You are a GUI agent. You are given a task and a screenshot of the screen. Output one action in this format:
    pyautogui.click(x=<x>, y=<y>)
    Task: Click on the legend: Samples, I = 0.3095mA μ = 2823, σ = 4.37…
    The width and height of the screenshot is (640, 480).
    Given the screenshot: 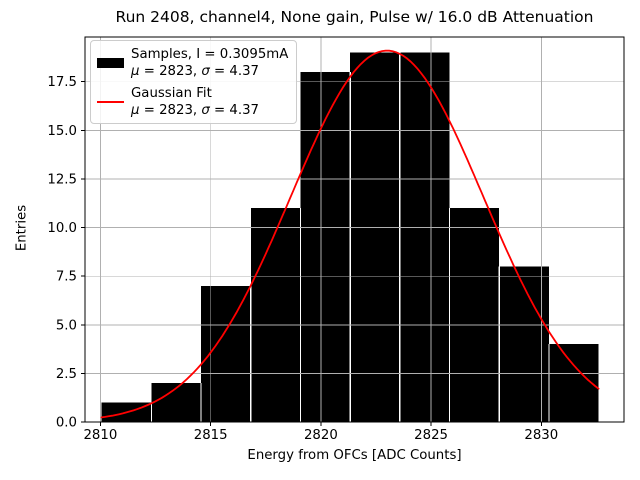 What is the action you would take?
    pyautogui.click(x=193, y=82)
    